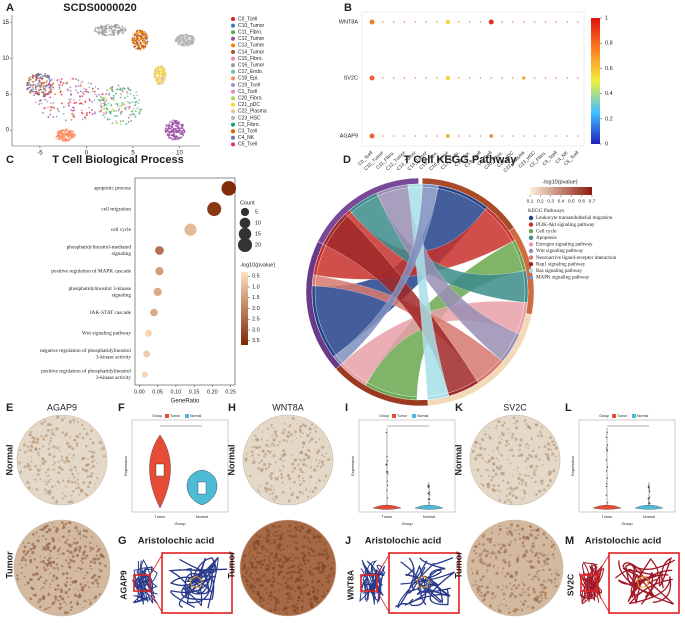 This screenshot has height=623, width=685. What do you see at coordinates (256, 330) in the screenshot?
I see `colorbar-label: 3.0` at bounding box center [256, 330].